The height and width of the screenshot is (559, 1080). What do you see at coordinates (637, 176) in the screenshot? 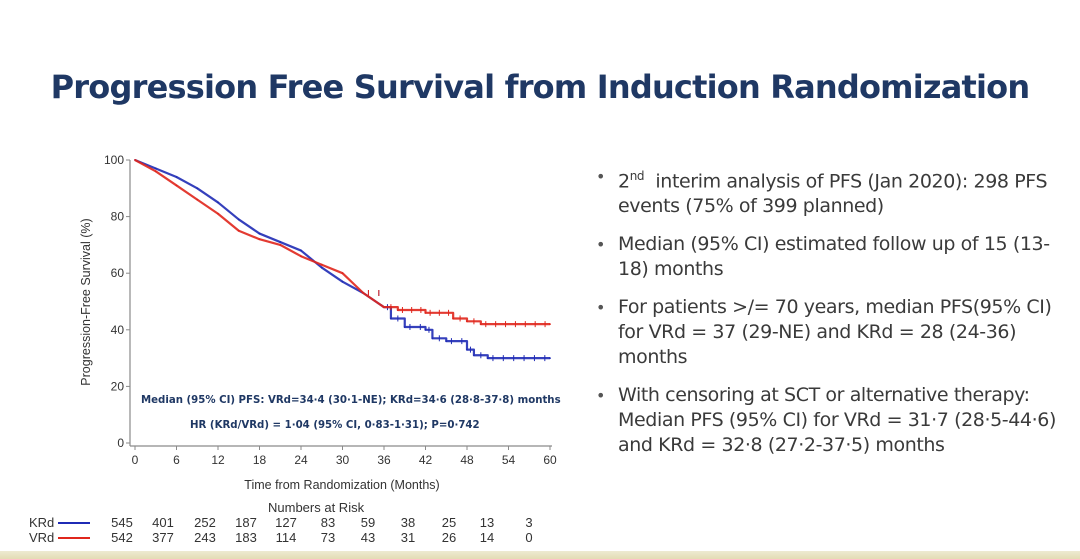
I see `bullet-superscript: nd` at bounding box center [637, 176].